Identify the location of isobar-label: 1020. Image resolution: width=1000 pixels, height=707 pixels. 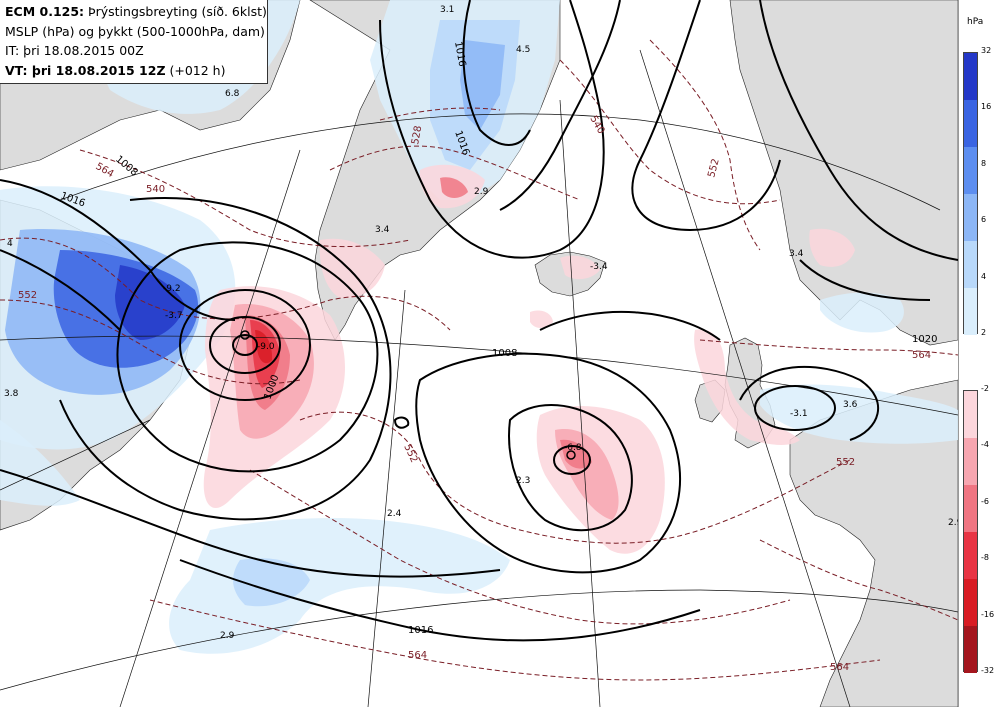
(924, 339).